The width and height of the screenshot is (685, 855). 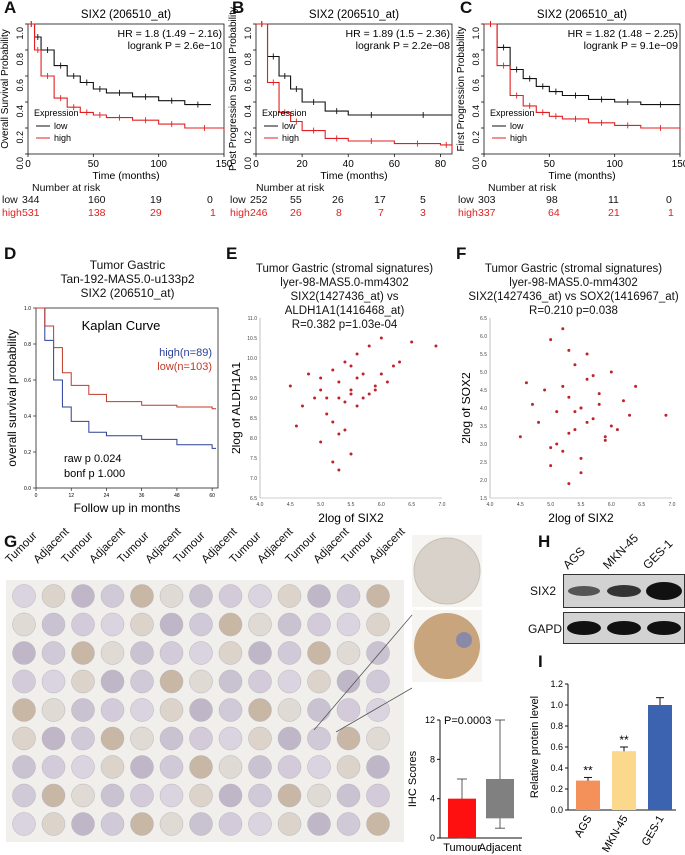 I want to click on panel-letter-g: G, so click(x=11, y=541).